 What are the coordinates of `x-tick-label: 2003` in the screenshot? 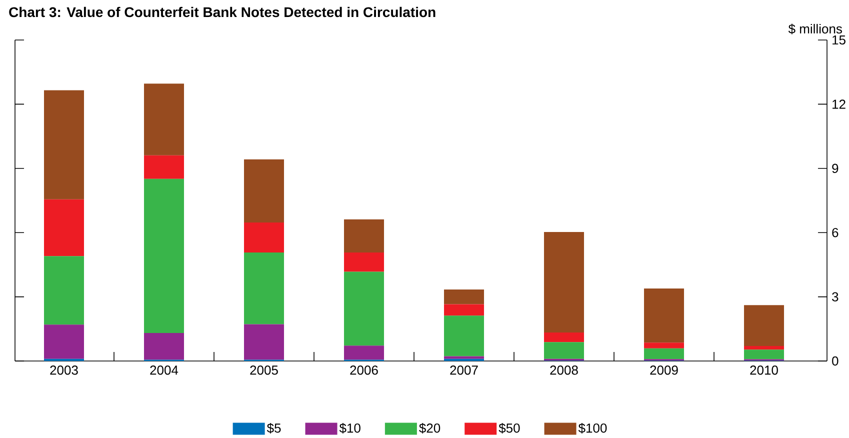 It's located at (64, 370).